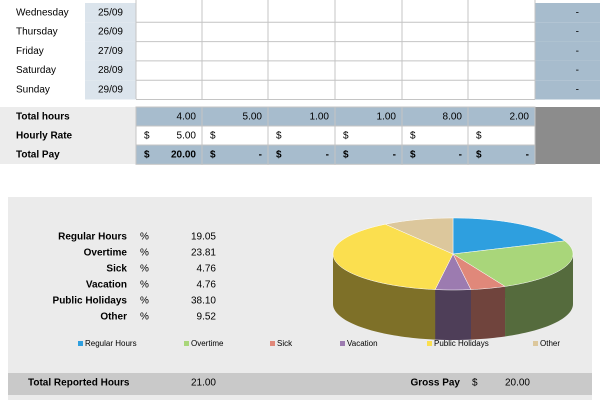 The width and height of the screenshot is (600, 400). I want to click on date-label: 26/09, so click(110, 32).